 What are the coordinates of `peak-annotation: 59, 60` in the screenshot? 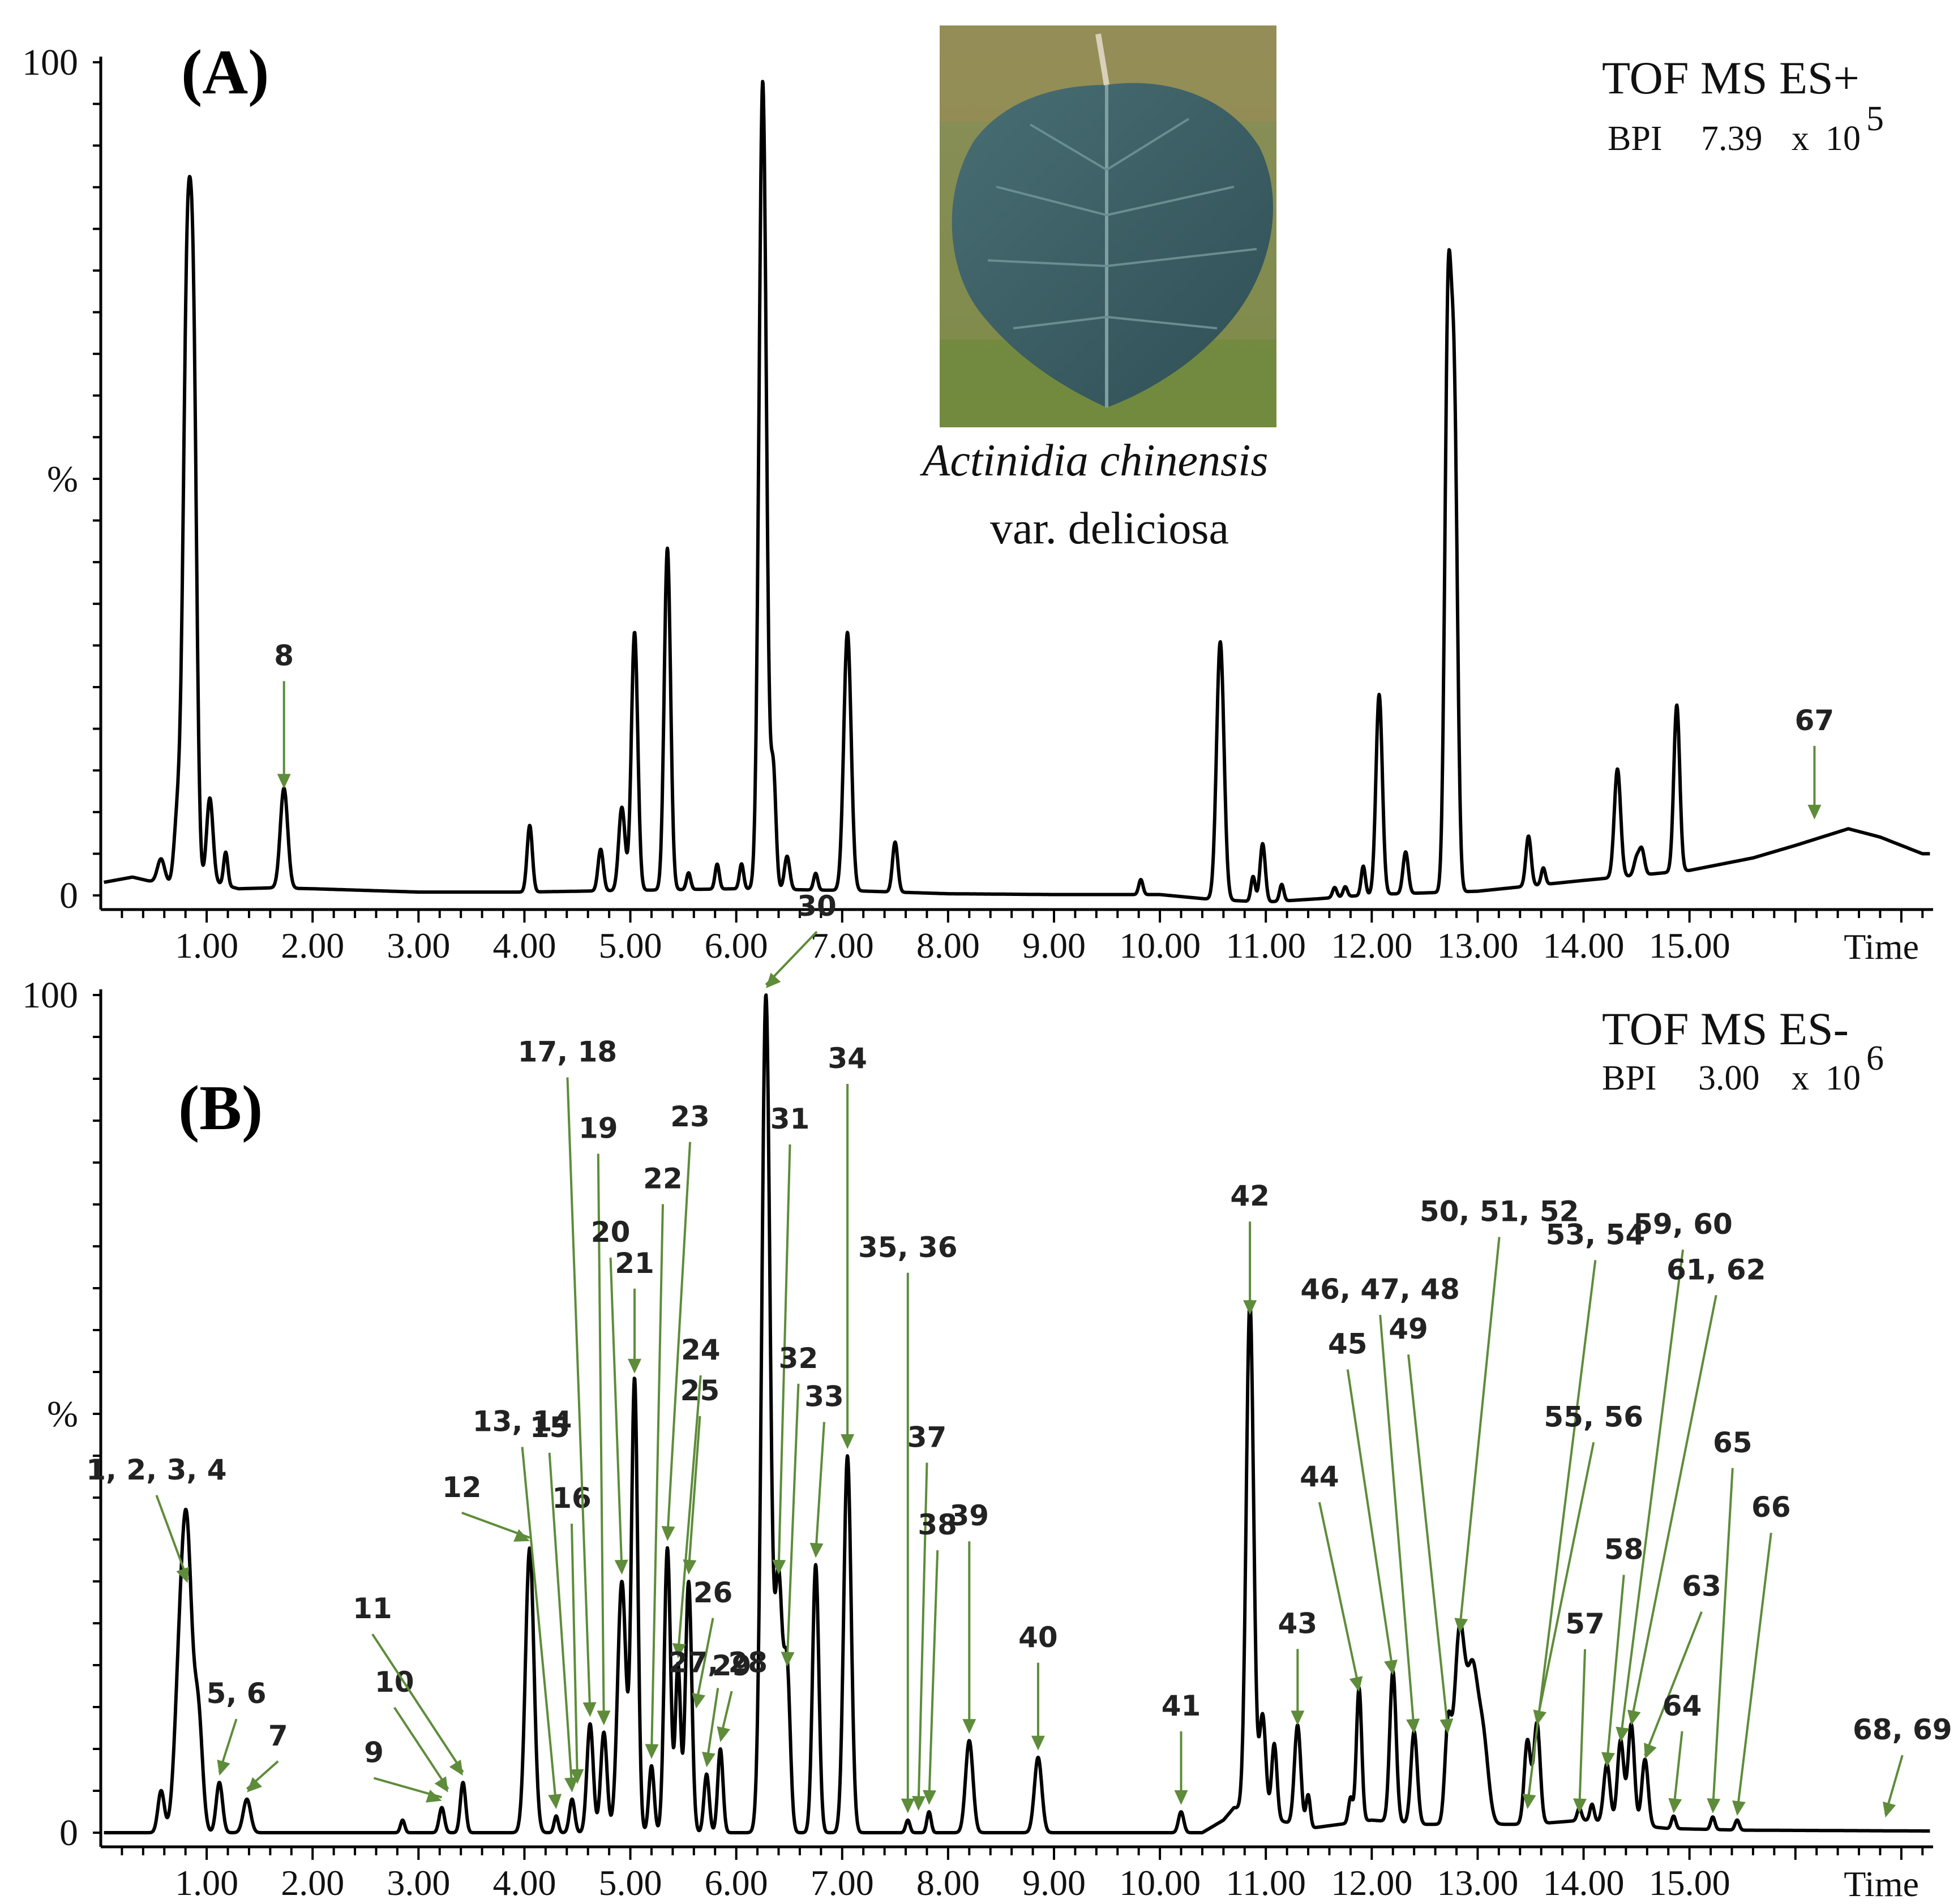 It's located at (1674, 1475).